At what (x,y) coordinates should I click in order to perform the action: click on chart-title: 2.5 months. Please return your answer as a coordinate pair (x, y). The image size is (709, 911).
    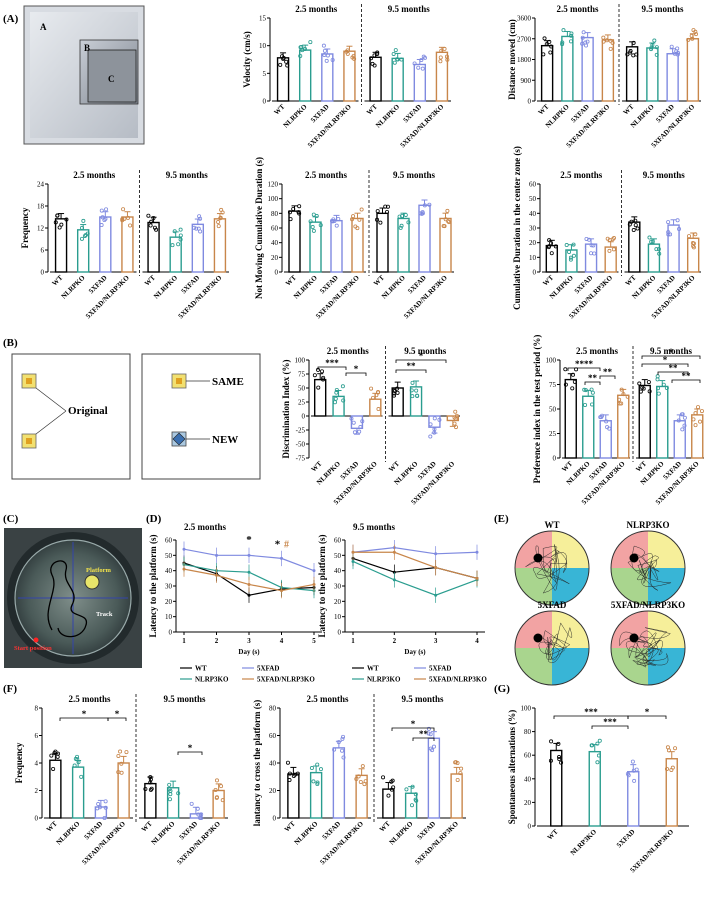
    Looking at the image, I should click on (205, 527).